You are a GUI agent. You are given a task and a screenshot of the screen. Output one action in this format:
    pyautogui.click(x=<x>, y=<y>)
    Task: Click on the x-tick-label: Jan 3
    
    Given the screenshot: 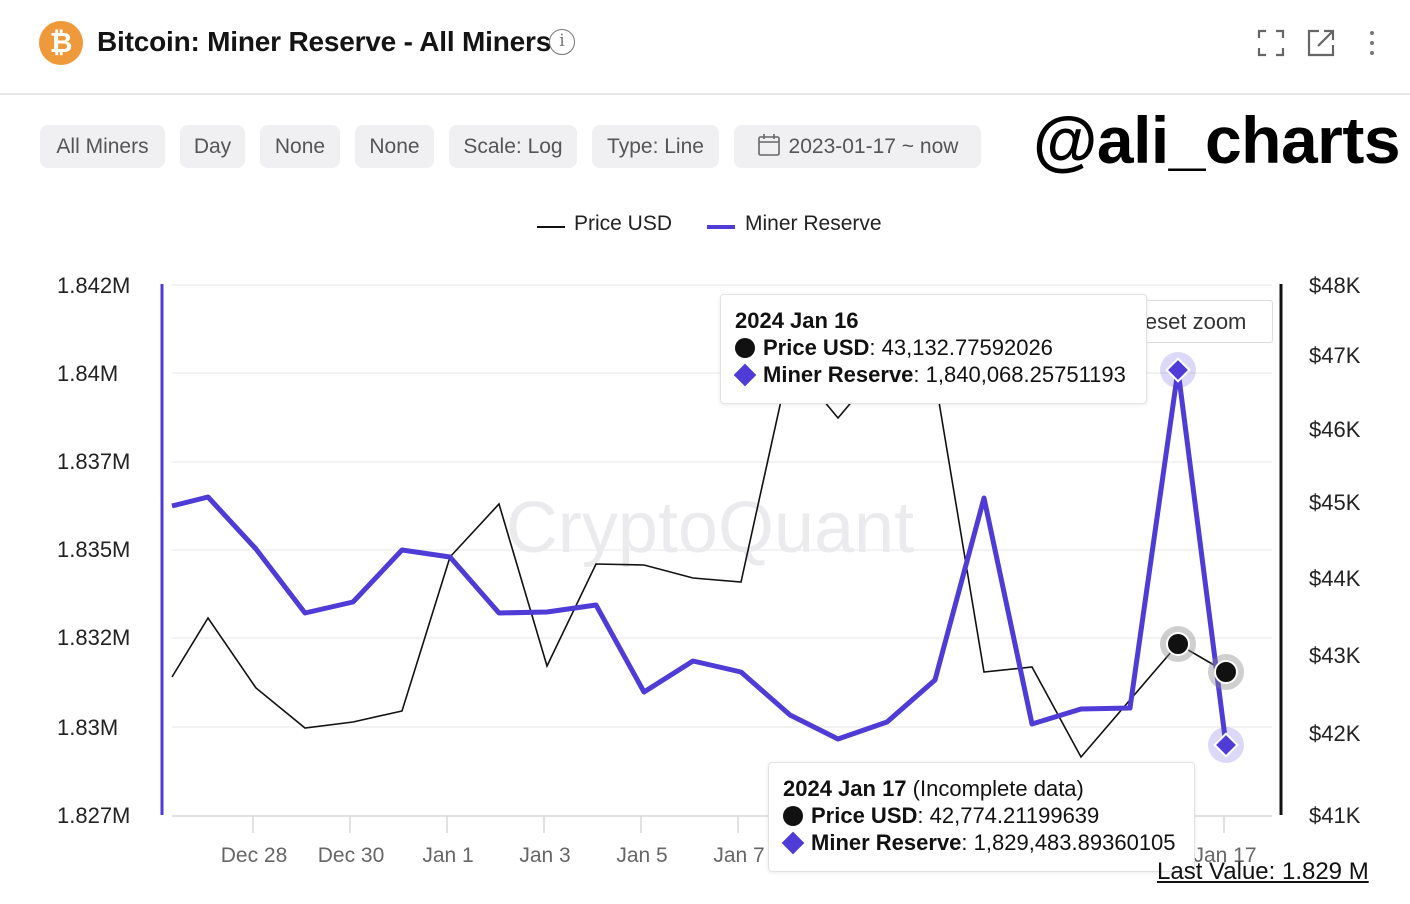 What is the action you would take?
    pyautogui.click(x=545, y=855)
    